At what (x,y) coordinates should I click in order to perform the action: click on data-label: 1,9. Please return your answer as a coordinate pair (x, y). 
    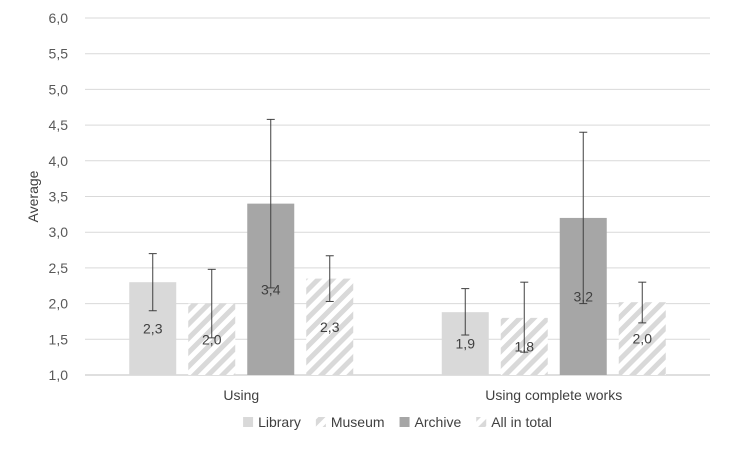
    Looking at the image, I should click on (466, 344).